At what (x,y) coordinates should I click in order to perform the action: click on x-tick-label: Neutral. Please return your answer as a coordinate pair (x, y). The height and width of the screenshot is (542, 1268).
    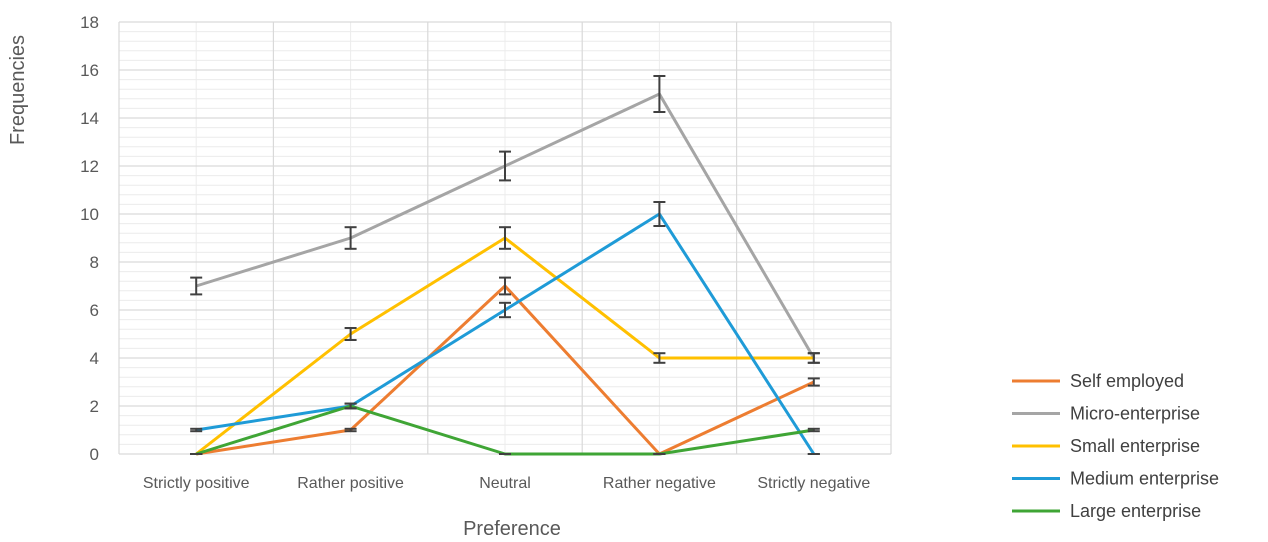
    Looking at the image, I should click on (505, 483).